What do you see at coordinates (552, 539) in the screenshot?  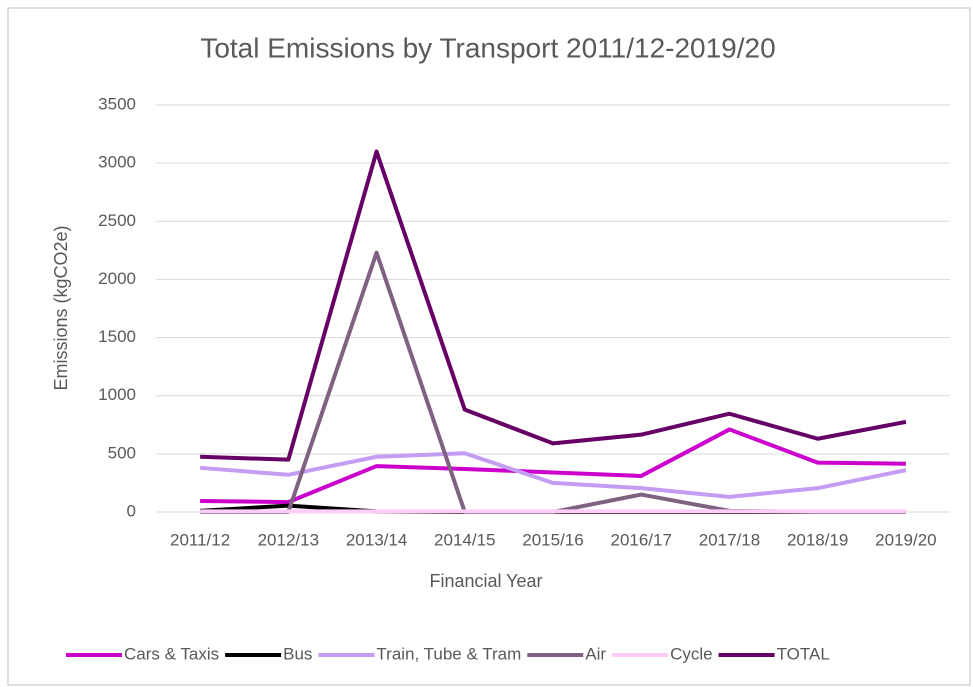 I see `x-tick-label: 2015/16` at bounding box center [552, 539].